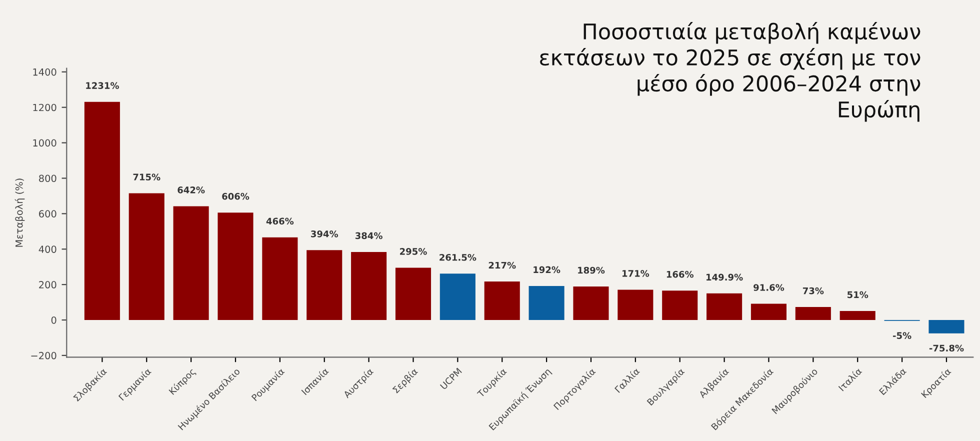 Image resolution: width=980 pixels, height=441 pixels. I want to click on data-label: 642%, so click(191, 190).